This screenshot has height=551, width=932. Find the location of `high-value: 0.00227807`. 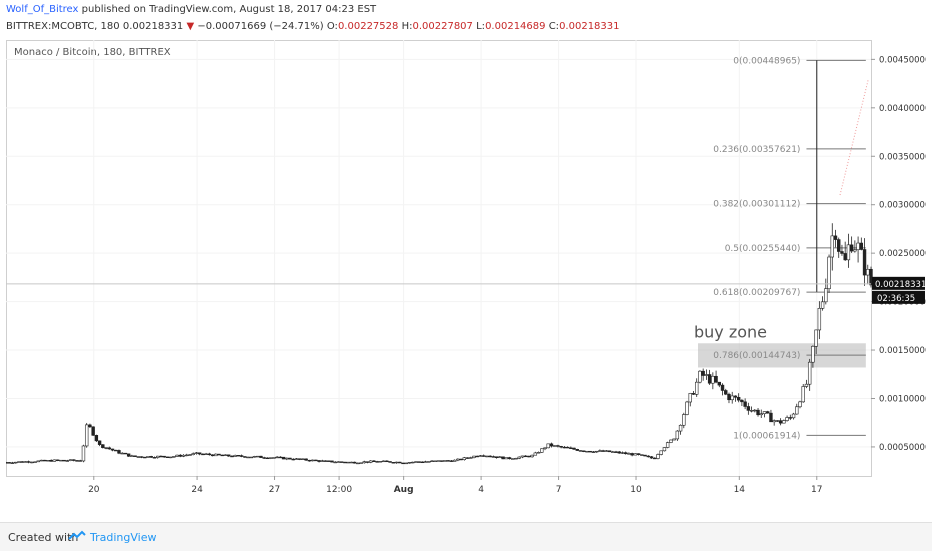

high-value: 0.00227807 is located at coordinates (442, 26).